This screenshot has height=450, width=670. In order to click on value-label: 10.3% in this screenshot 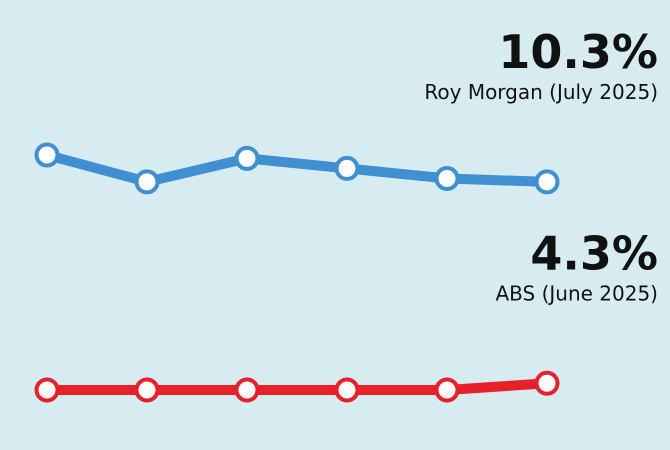, I will do `click(578, 52)`.